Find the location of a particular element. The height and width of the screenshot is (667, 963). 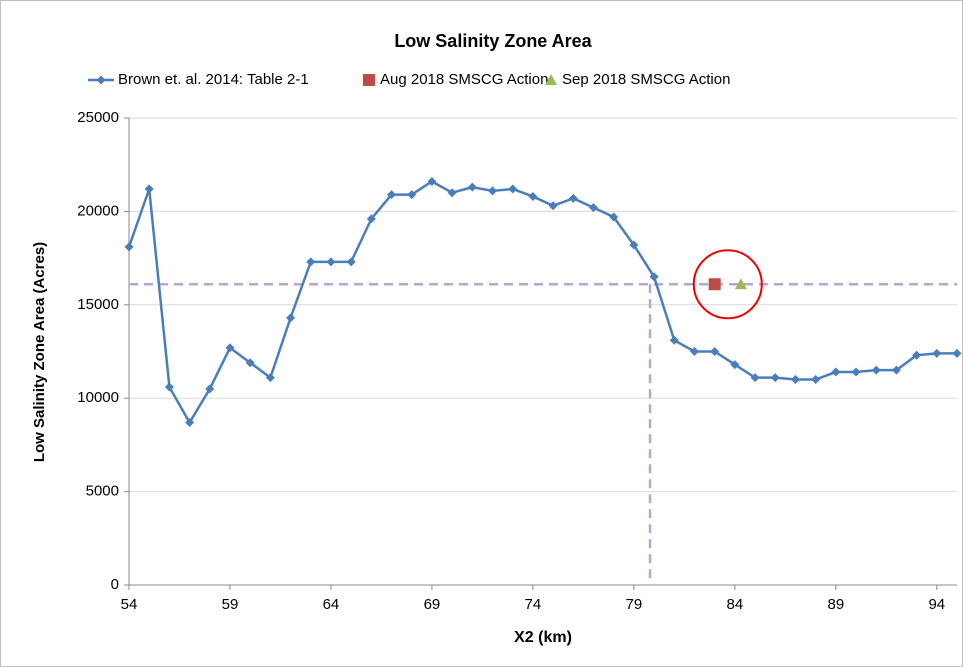

x-tick-label: 69 is located at coordinates (432, 604).